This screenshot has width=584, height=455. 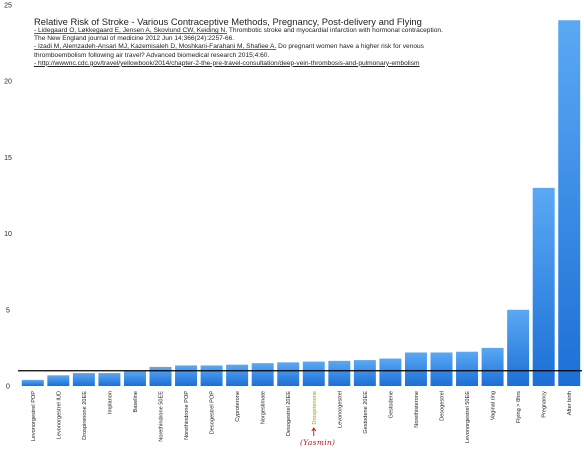 What do you see at coordinates (340, 409) in the screenshot?
I see `x-tick-label: Levonorgestrel` at bounding box center [340, 409].